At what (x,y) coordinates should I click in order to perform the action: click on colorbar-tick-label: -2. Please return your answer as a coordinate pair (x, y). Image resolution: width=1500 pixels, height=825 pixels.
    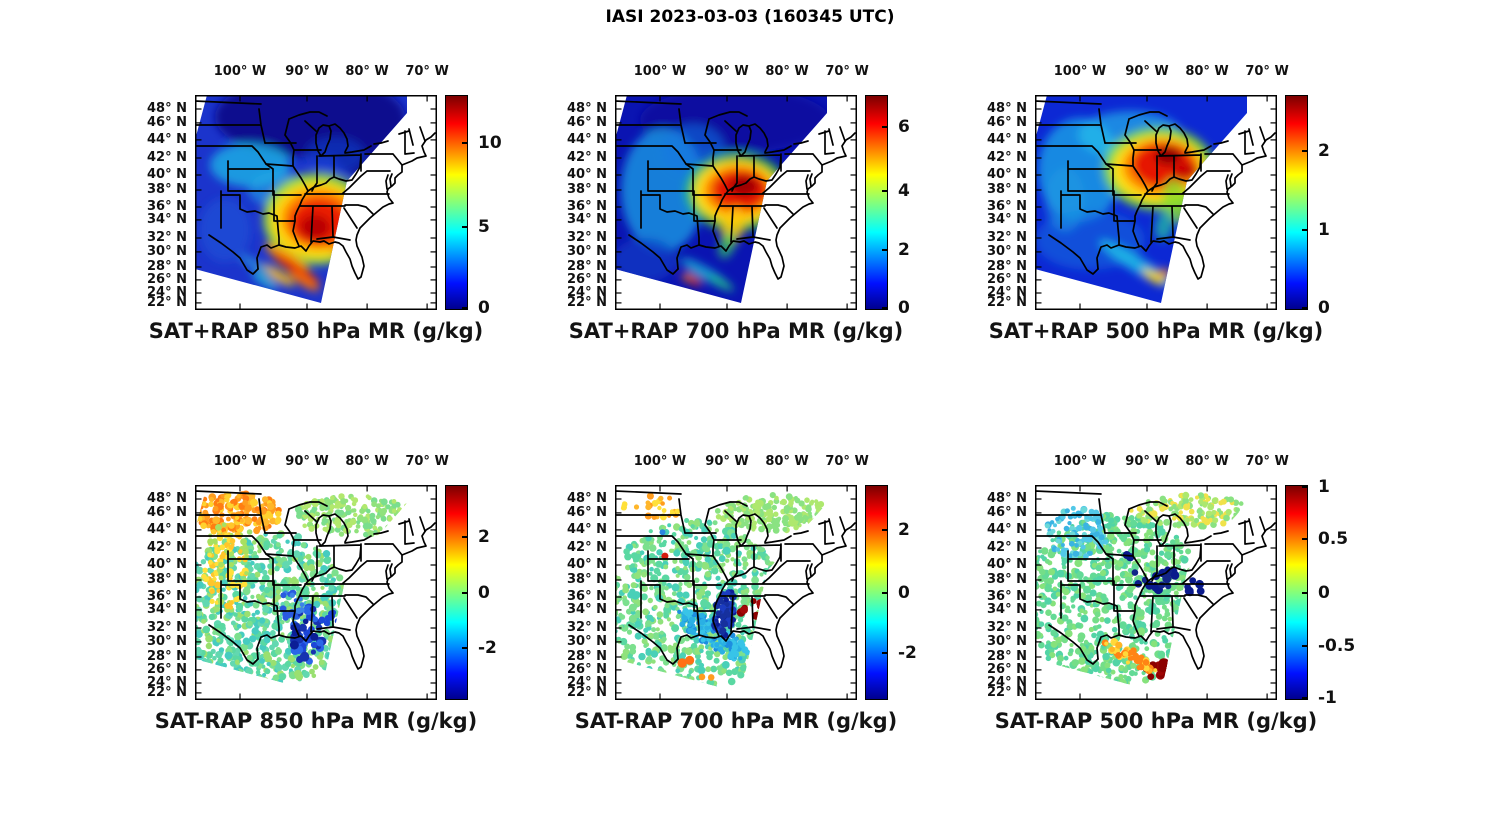
    Looking at the image, I should click on (487, 648).